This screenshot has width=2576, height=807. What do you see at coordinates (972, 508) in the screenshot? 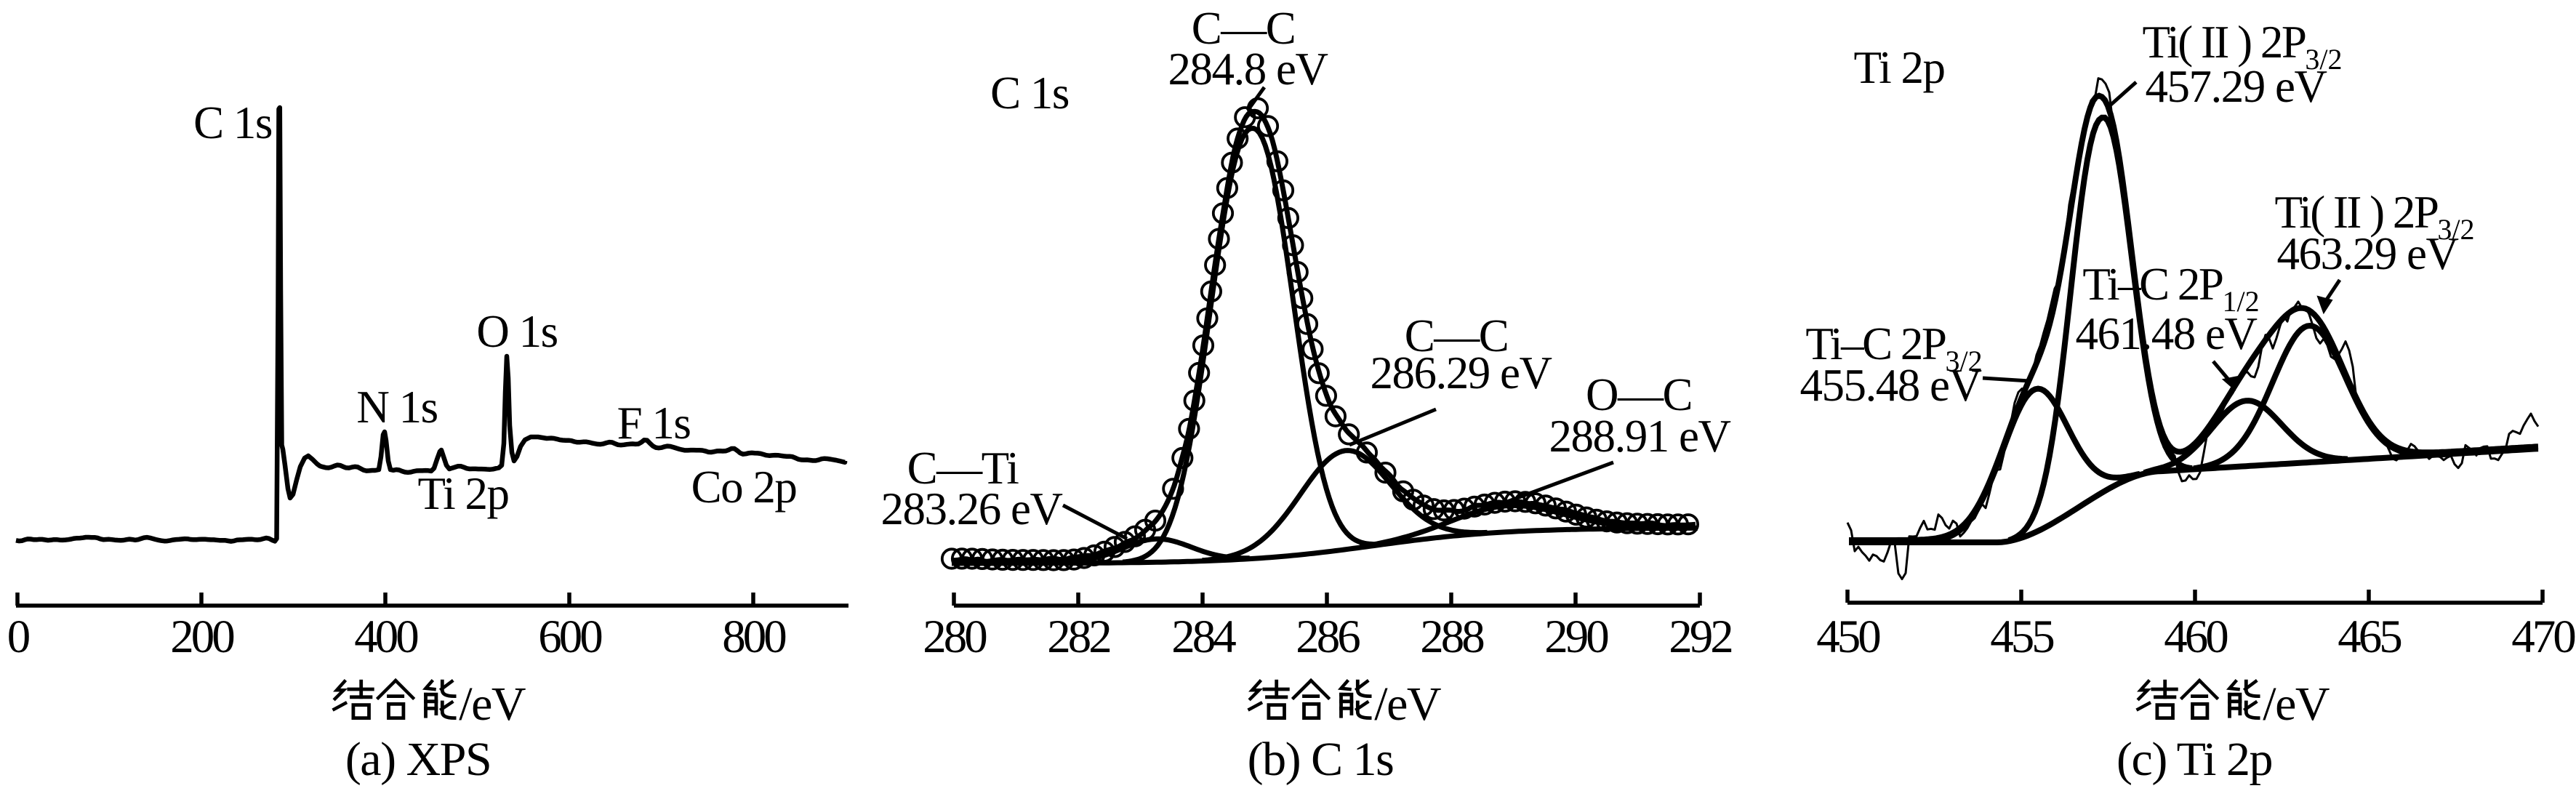
I see `svg-text: 283.26 eV` at bounding box center [972, 508].